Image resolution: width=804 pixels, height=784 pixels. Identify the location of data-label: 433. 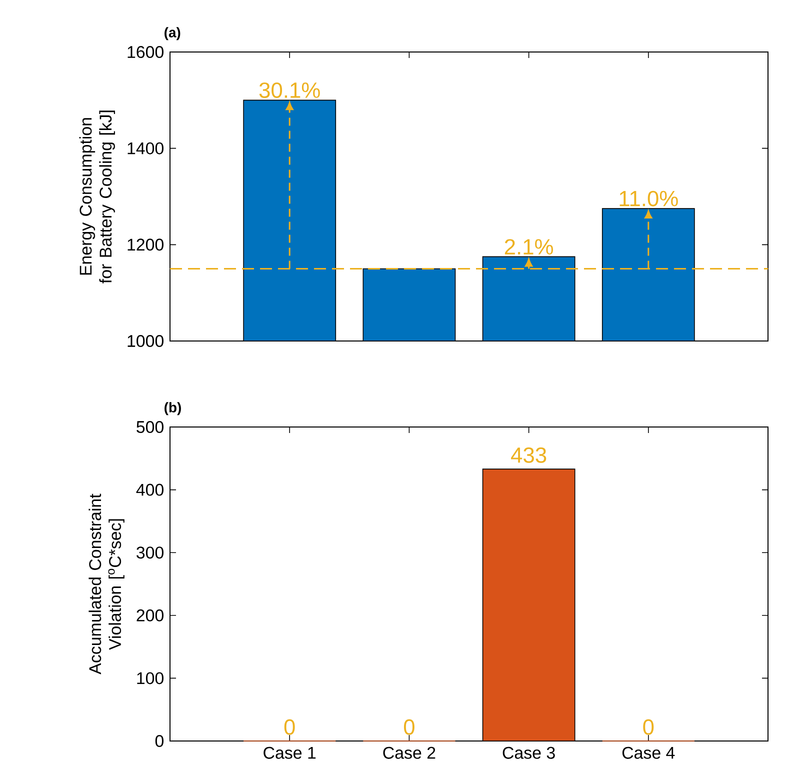
(528, 455).